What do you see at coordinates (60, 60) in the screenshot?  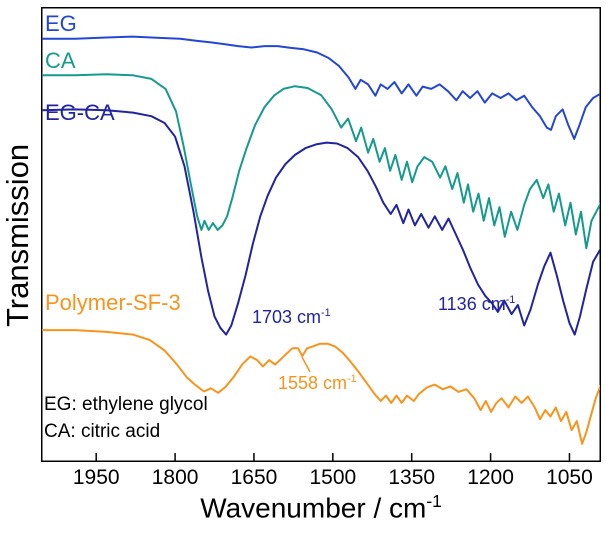 I see `series-label-ca: CA` at bounding box center [60, 60].